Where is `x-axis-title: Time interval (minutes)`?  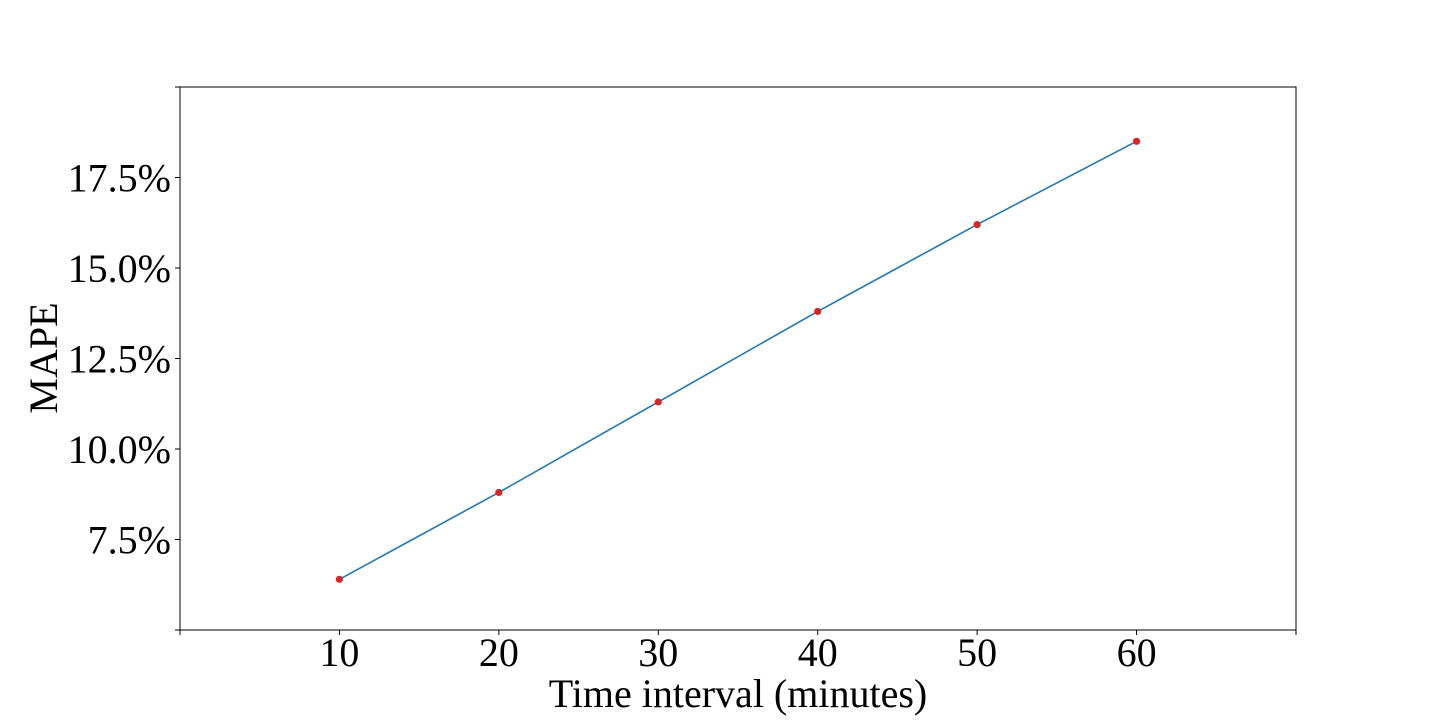
x-axis-title: Time interval (minutes) is located at coordinates (738, 693).